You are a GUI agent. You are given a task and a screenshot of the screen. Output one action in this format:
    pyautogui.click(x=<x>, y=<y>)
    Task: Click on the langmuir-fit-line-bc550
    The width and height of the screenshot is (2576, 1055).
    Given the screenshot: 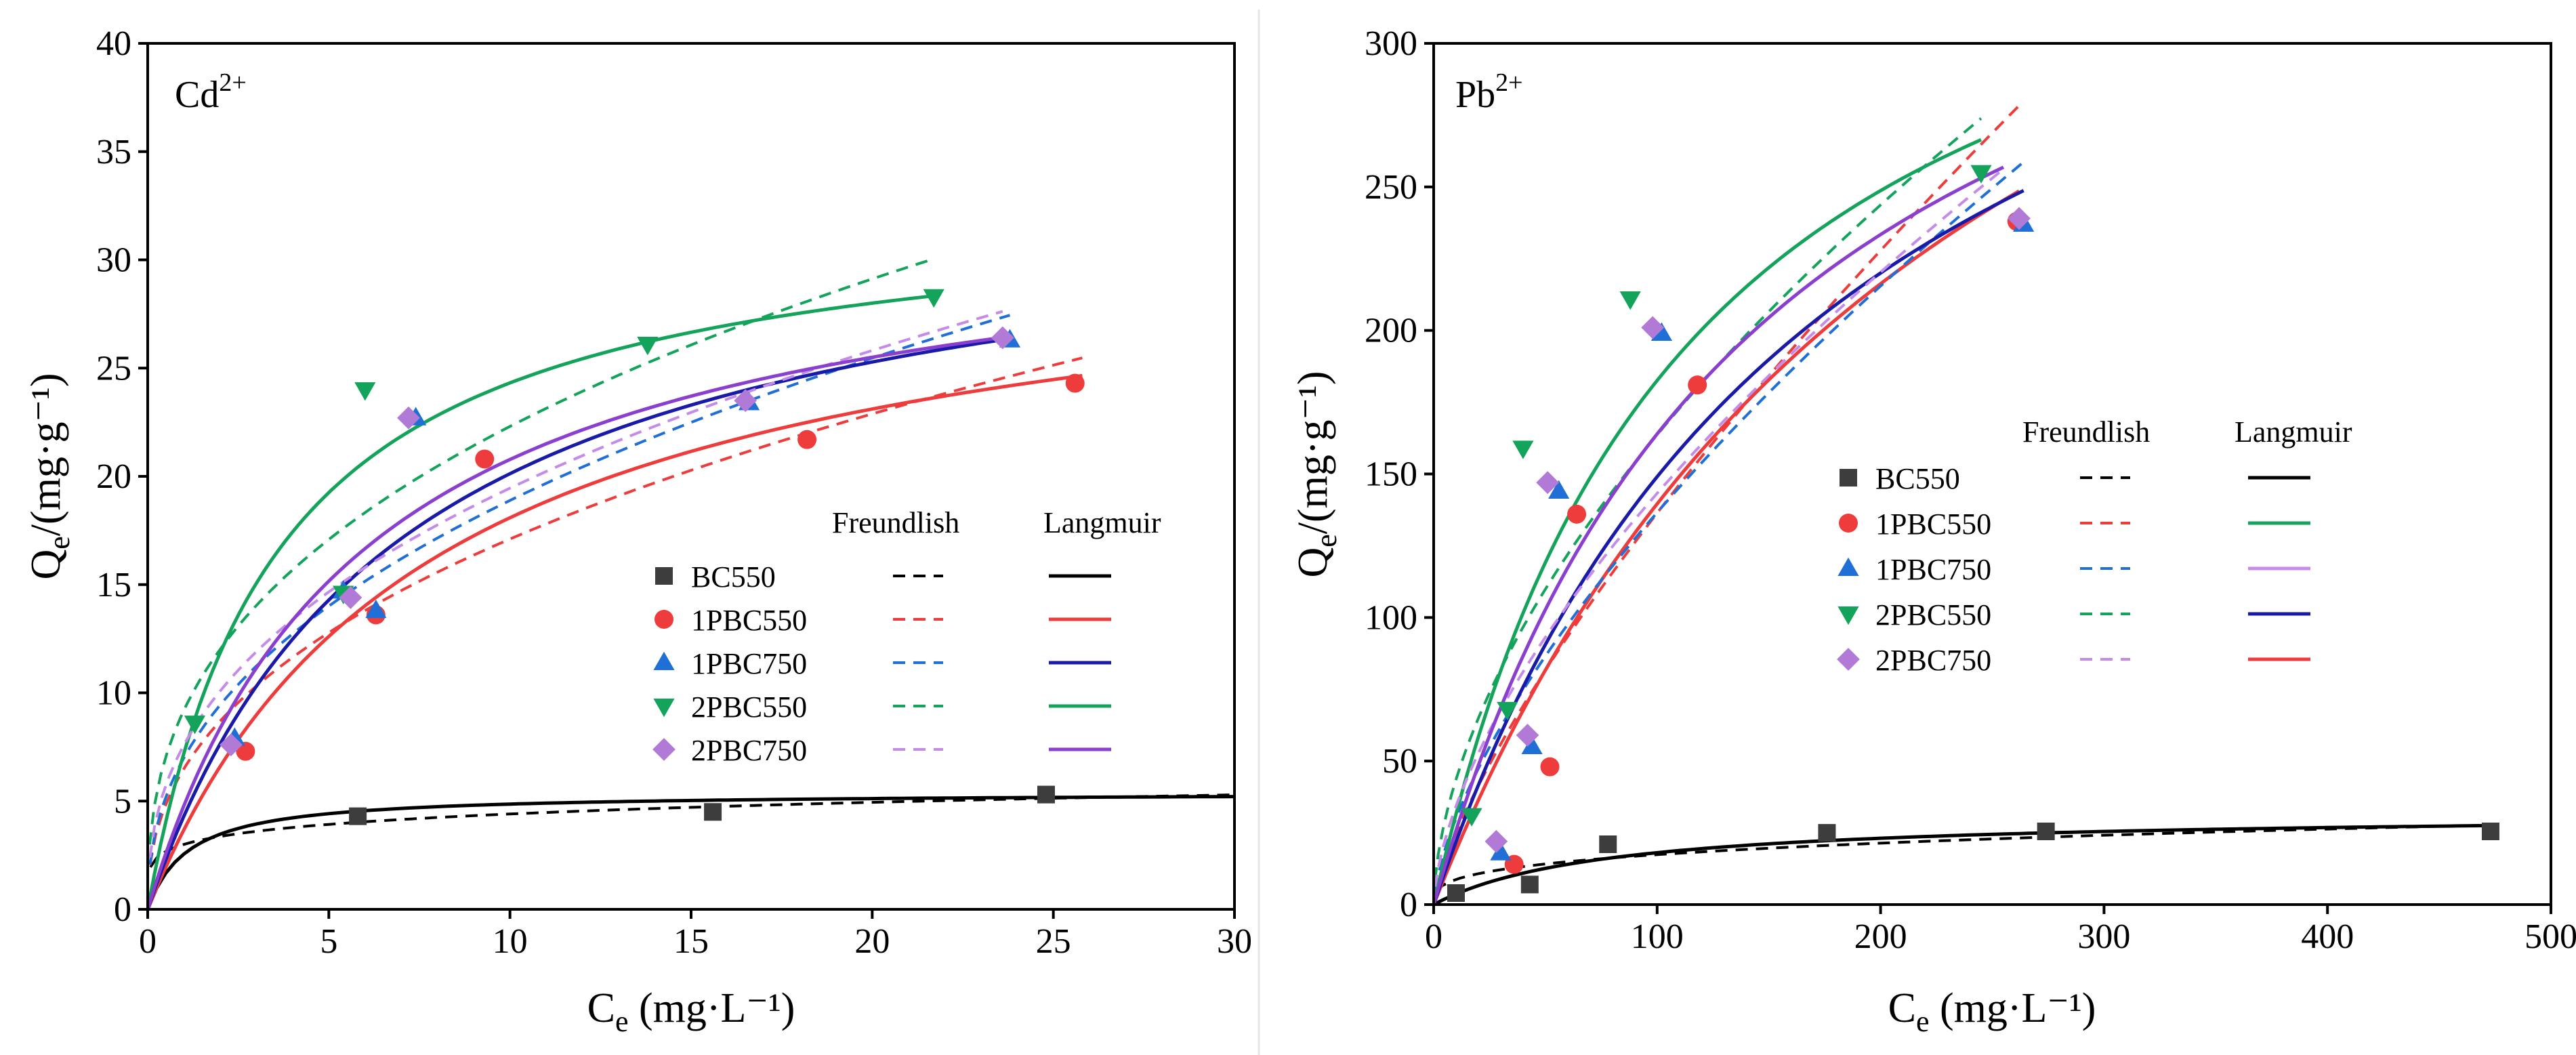 What is the action you would take?
    pyautogui.click(x=1958, y=865)
    